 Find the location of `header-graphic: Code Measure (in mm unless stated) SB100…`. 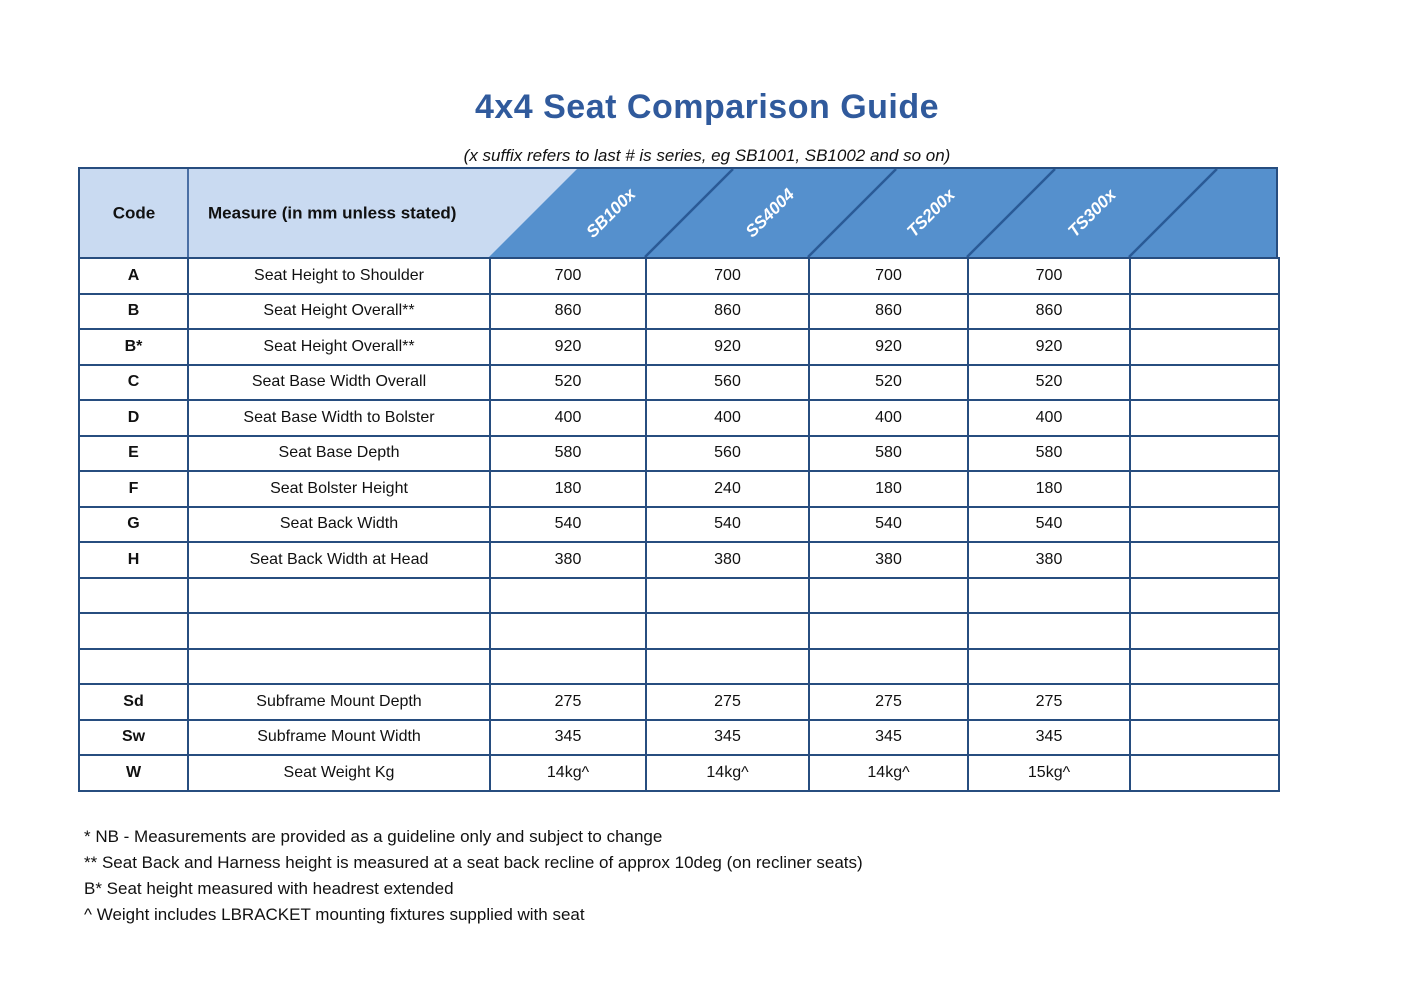

header-graphic: Code Measure (in mm unless stated) SB100… is located at coordinates (678, 213).